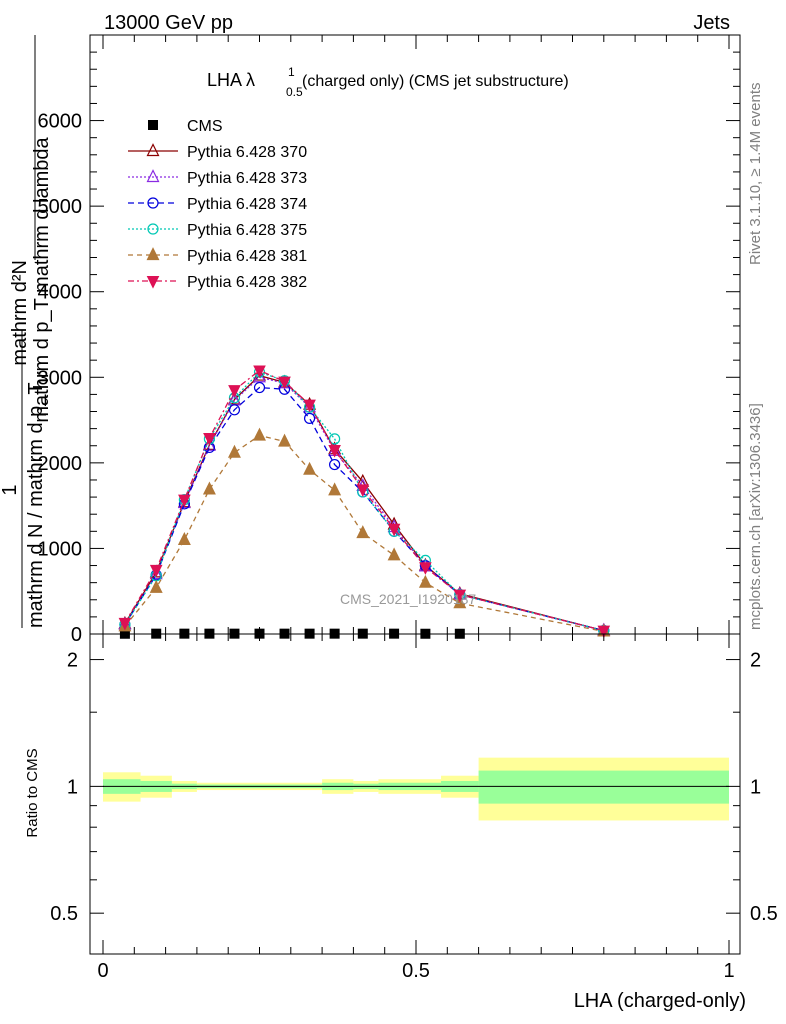 This screenshot has width=786, height=1024. I want to click on ratio-y-tick-label: 0.5, so click(64, 914).